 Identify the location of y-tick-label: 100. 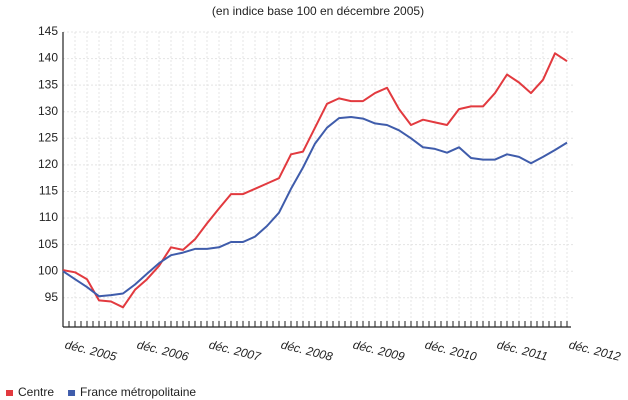
(48, 270).